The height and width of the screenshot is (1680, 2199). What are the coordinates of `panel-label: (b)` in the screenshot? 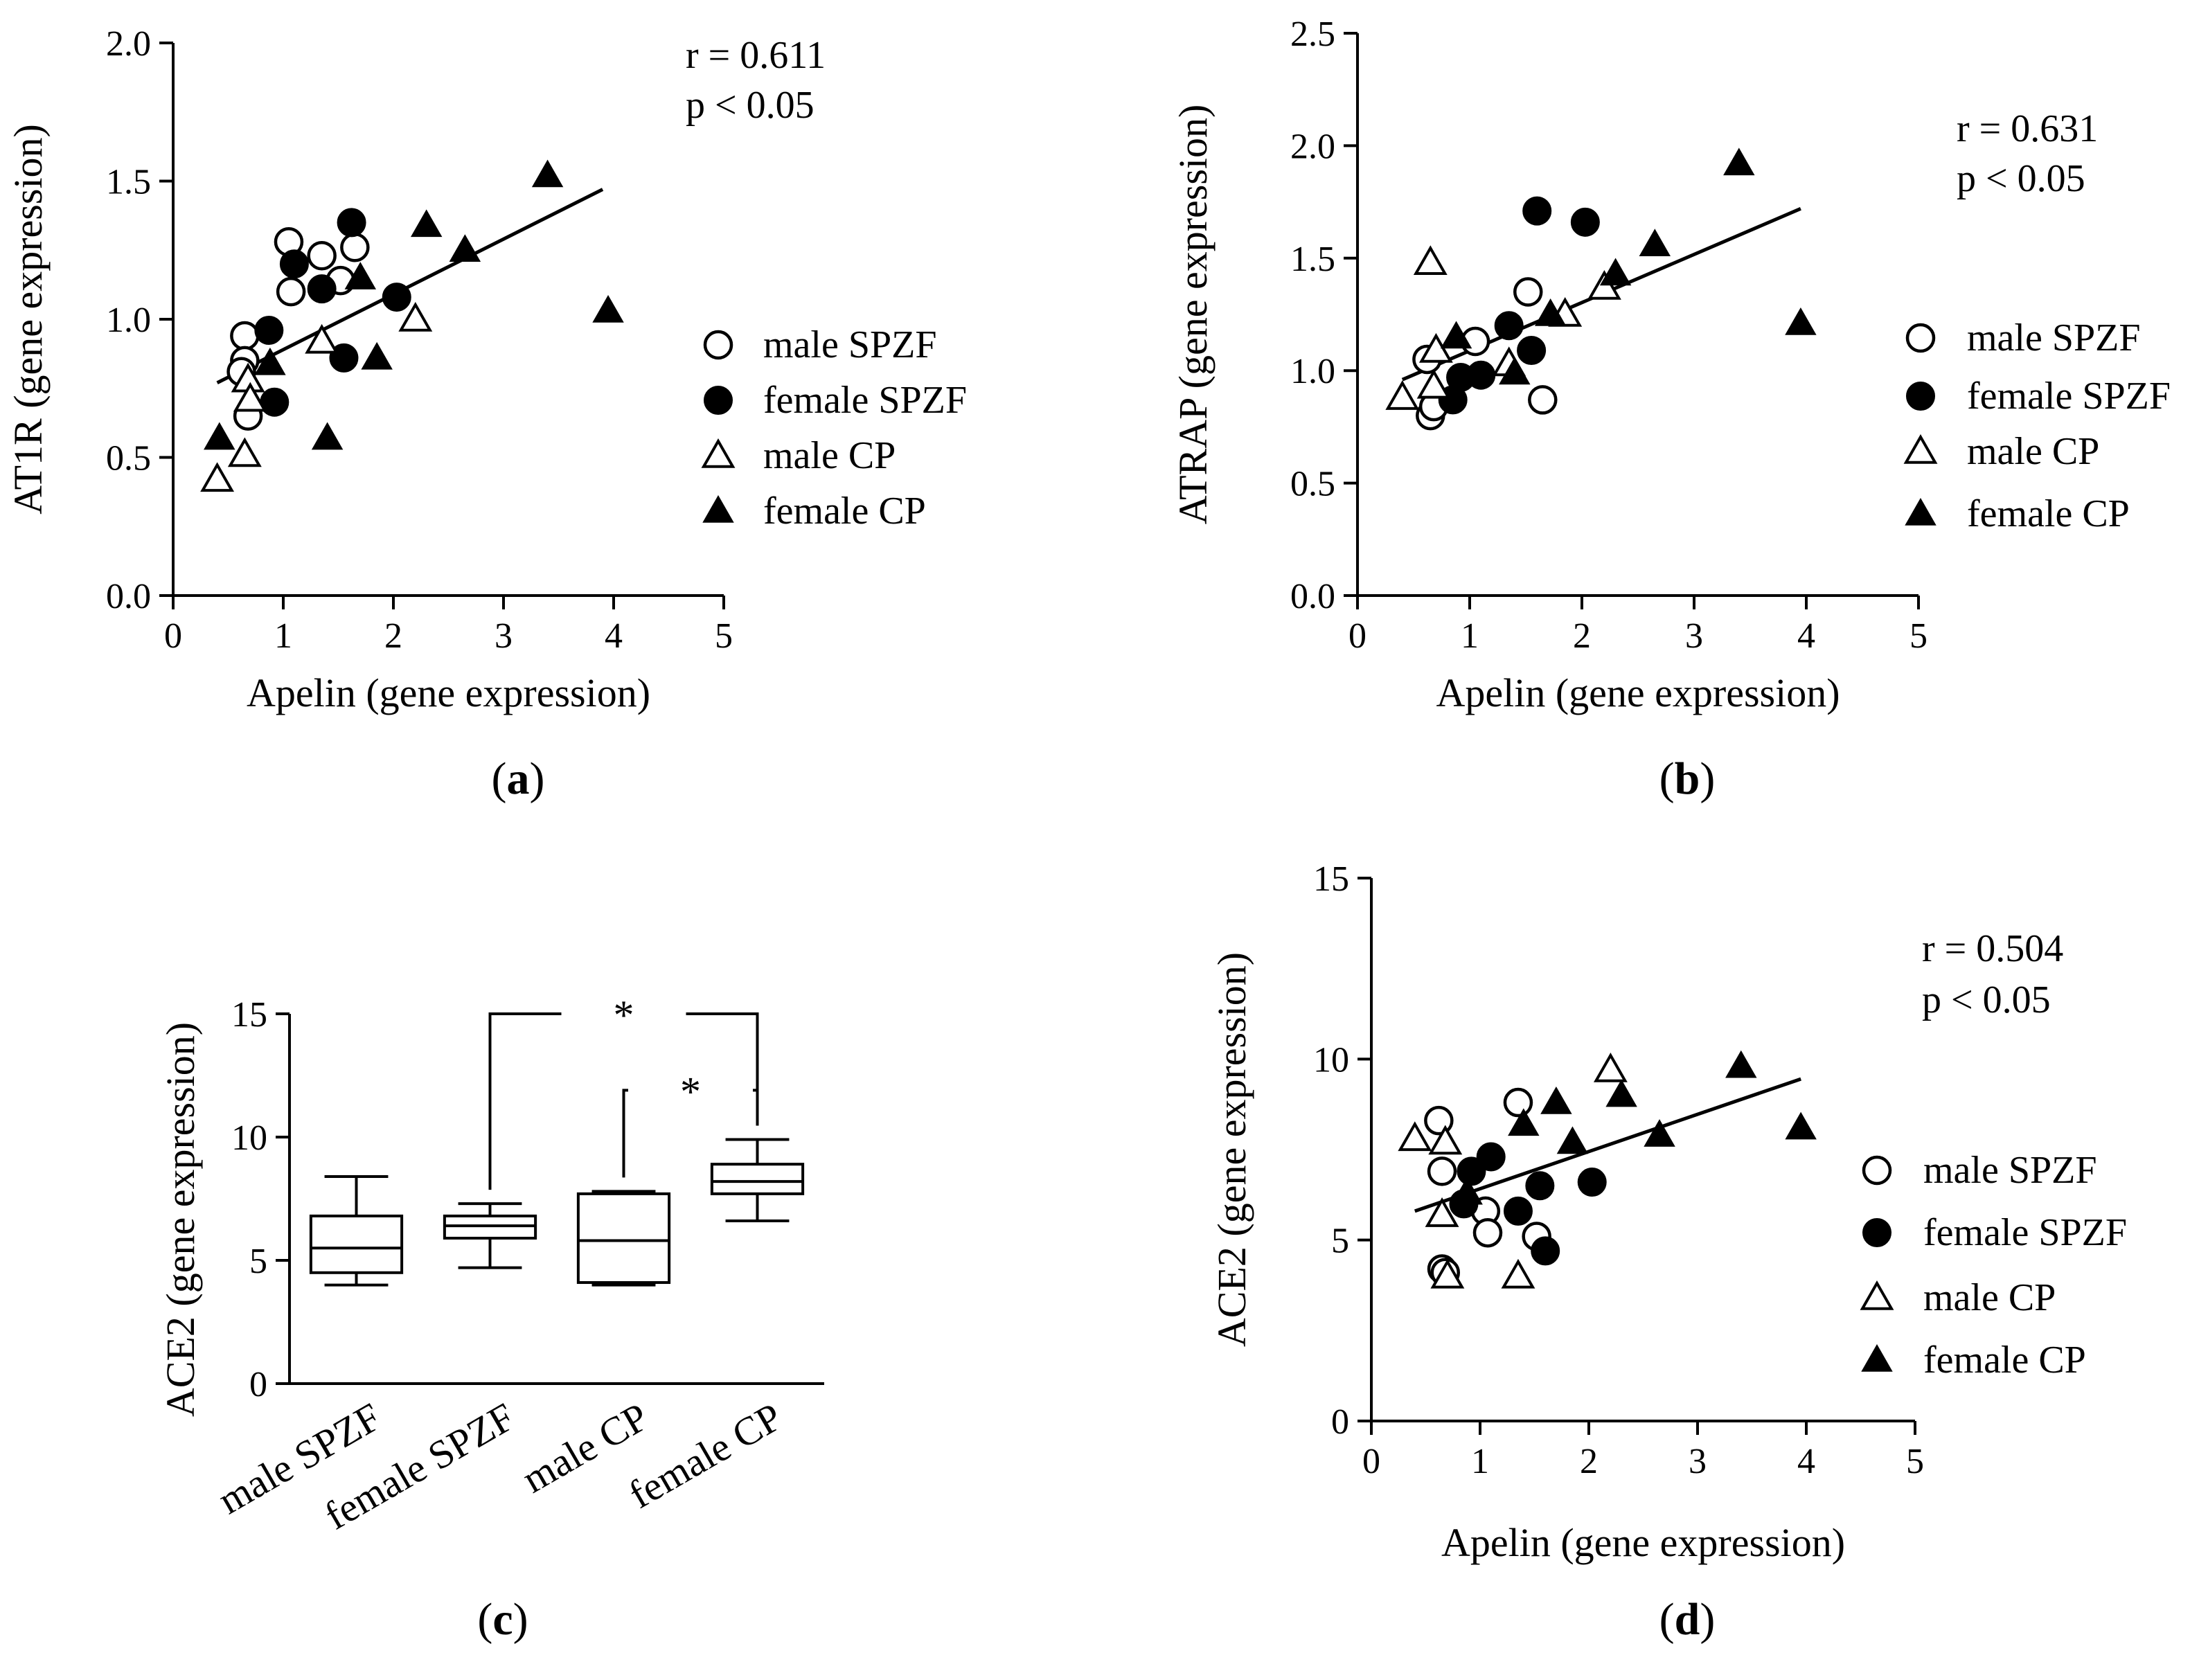 It's located at (1688, 778).